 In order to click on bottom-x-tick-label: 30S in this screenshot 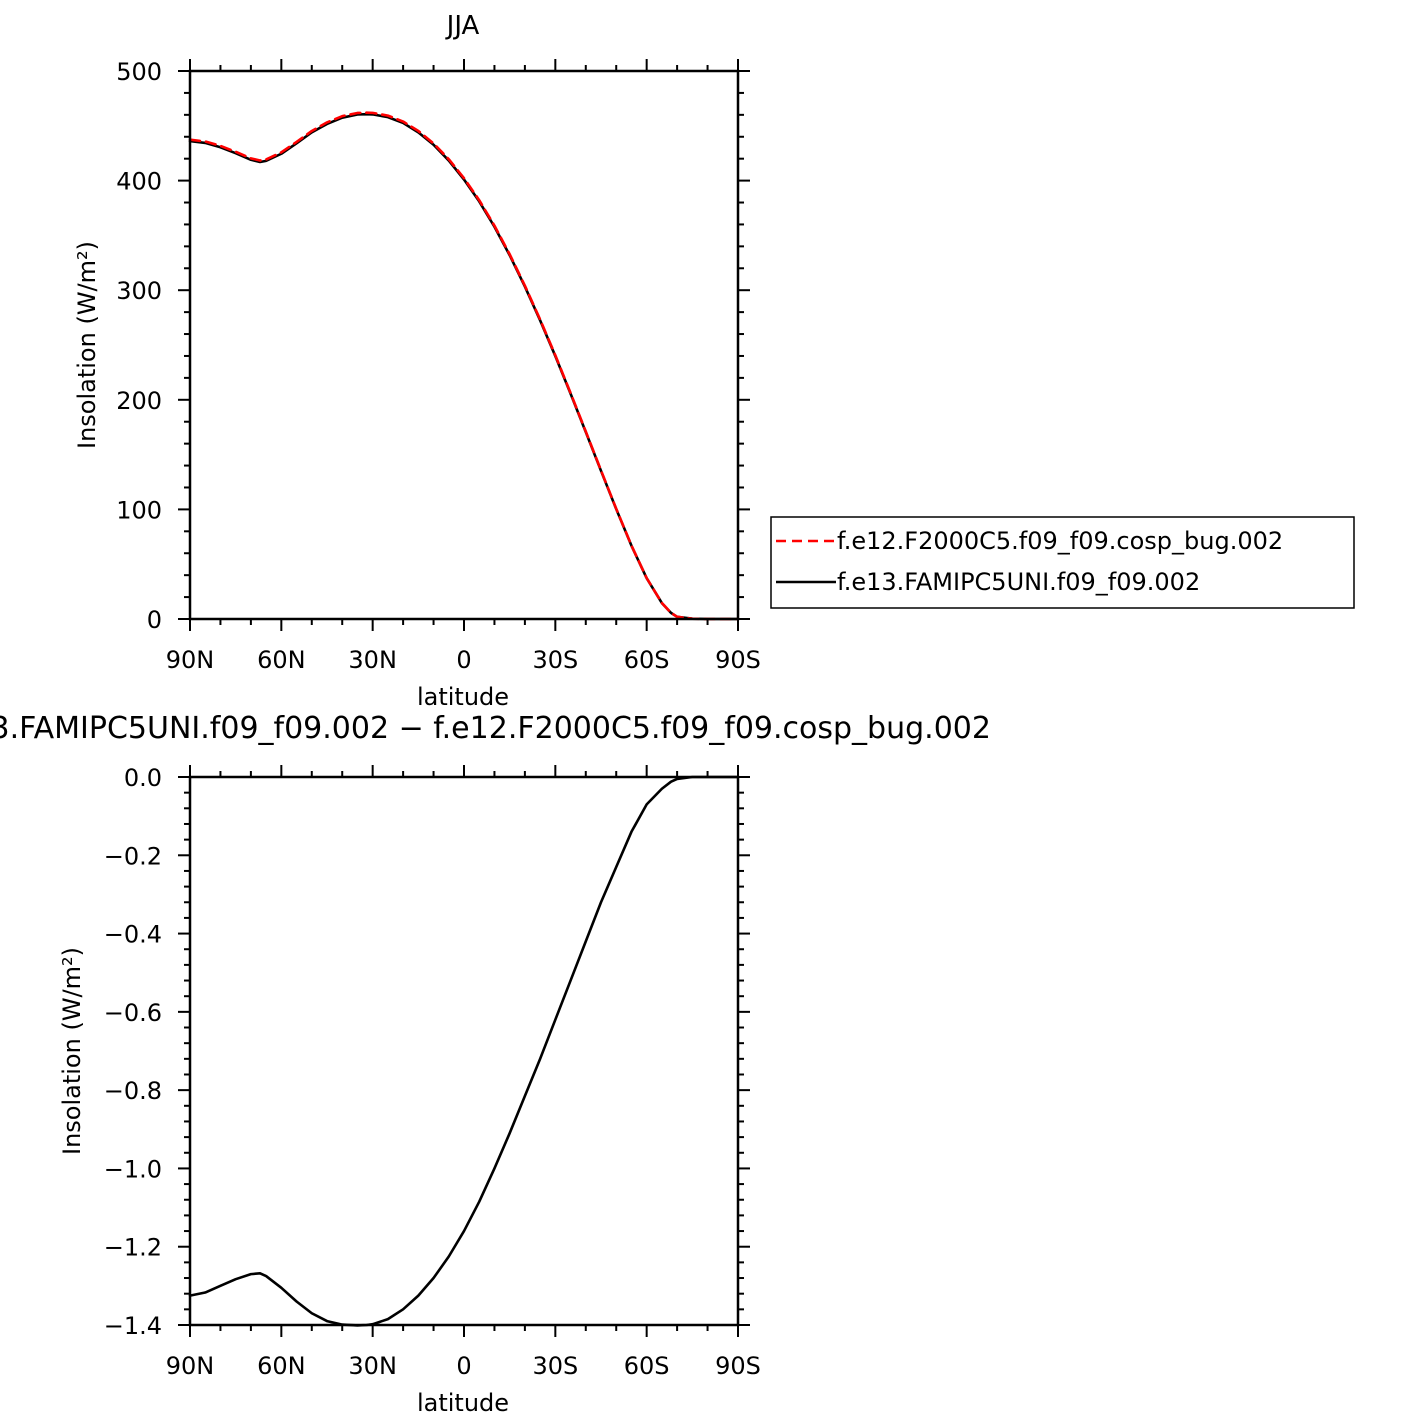, I will do `click(555, 1366)`.